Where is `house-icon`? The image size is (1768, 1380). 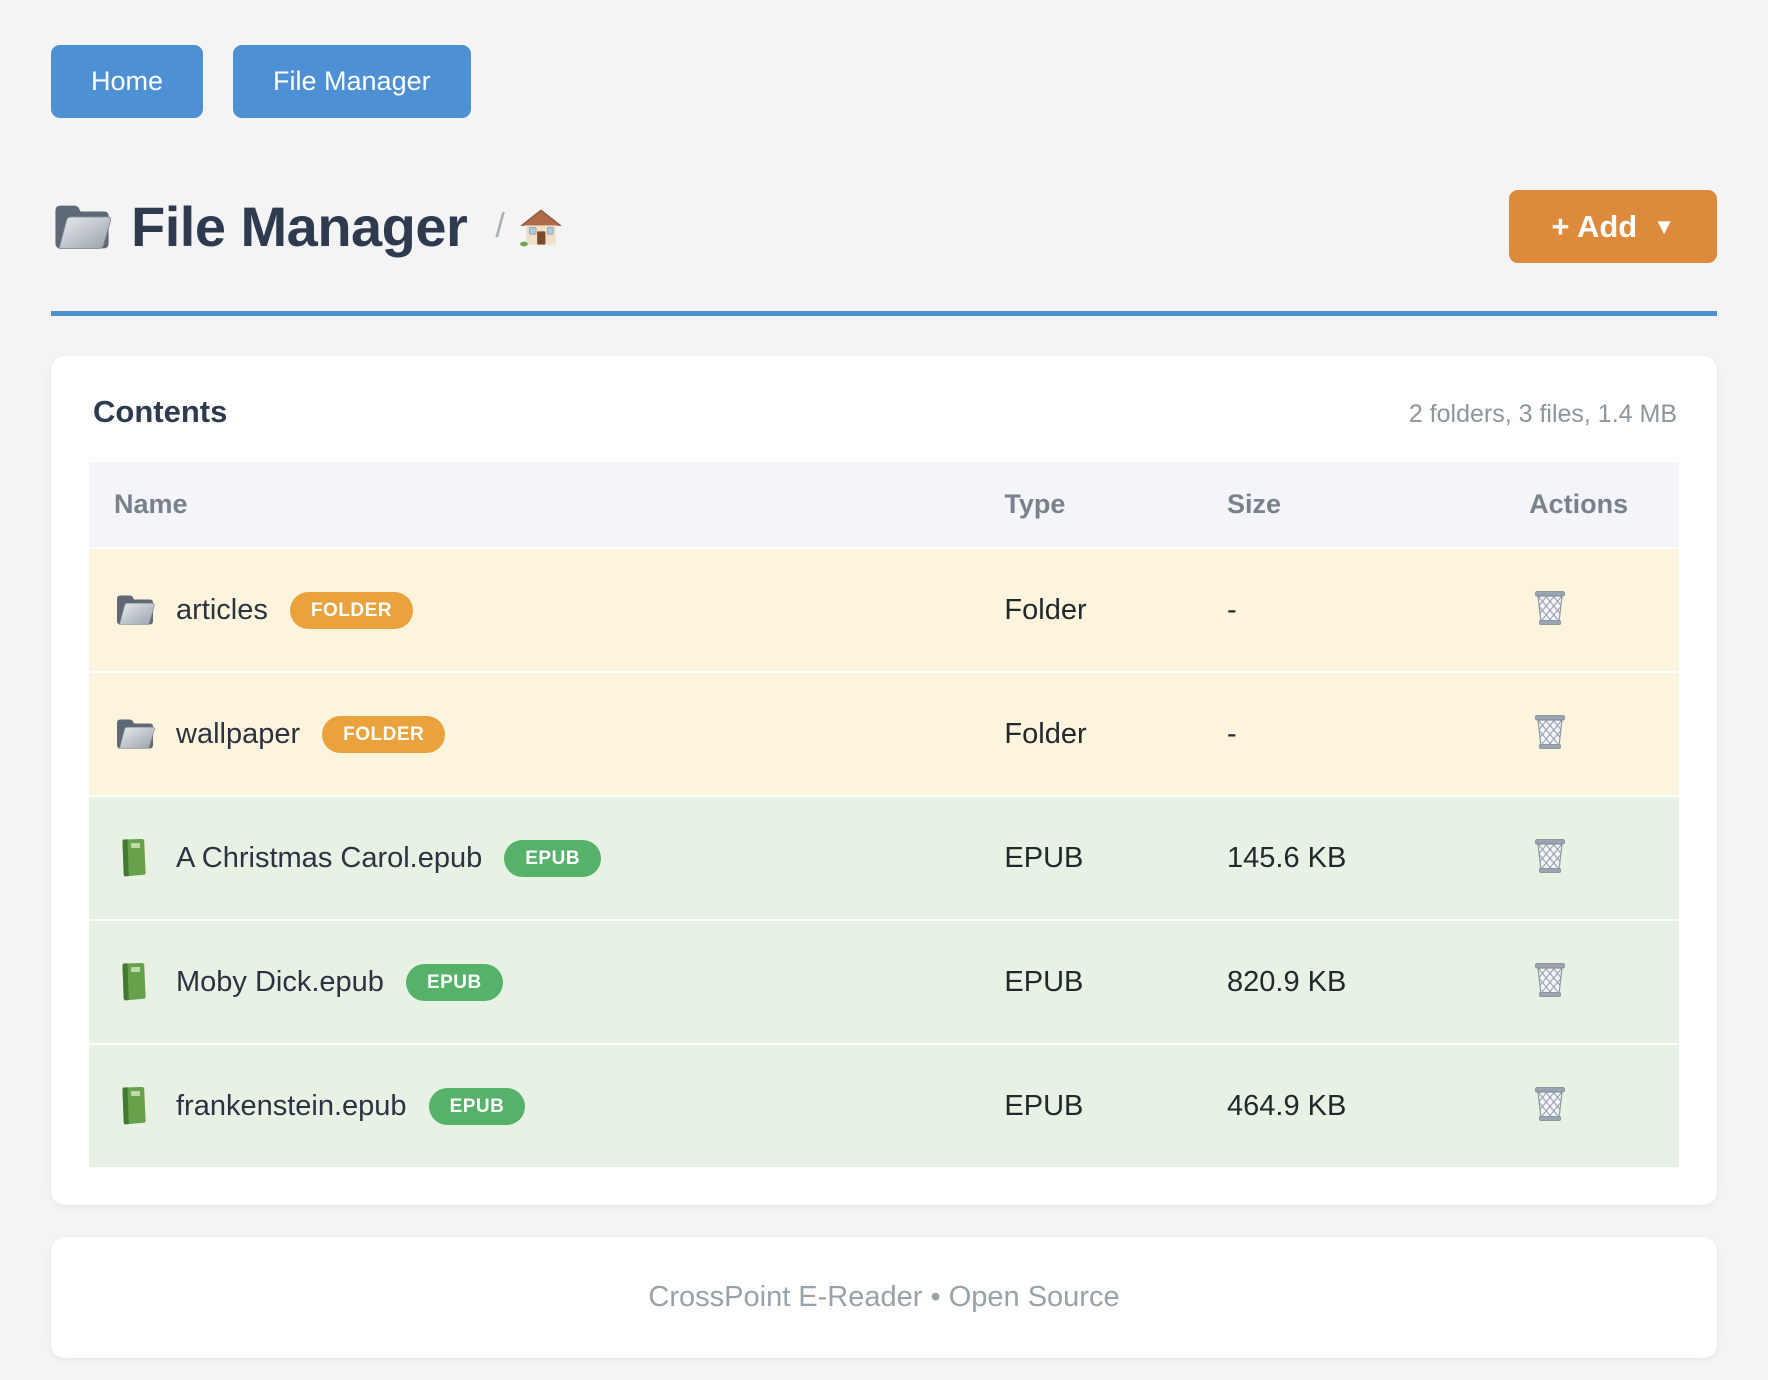 house-icon is located at coordinates (541, 227).